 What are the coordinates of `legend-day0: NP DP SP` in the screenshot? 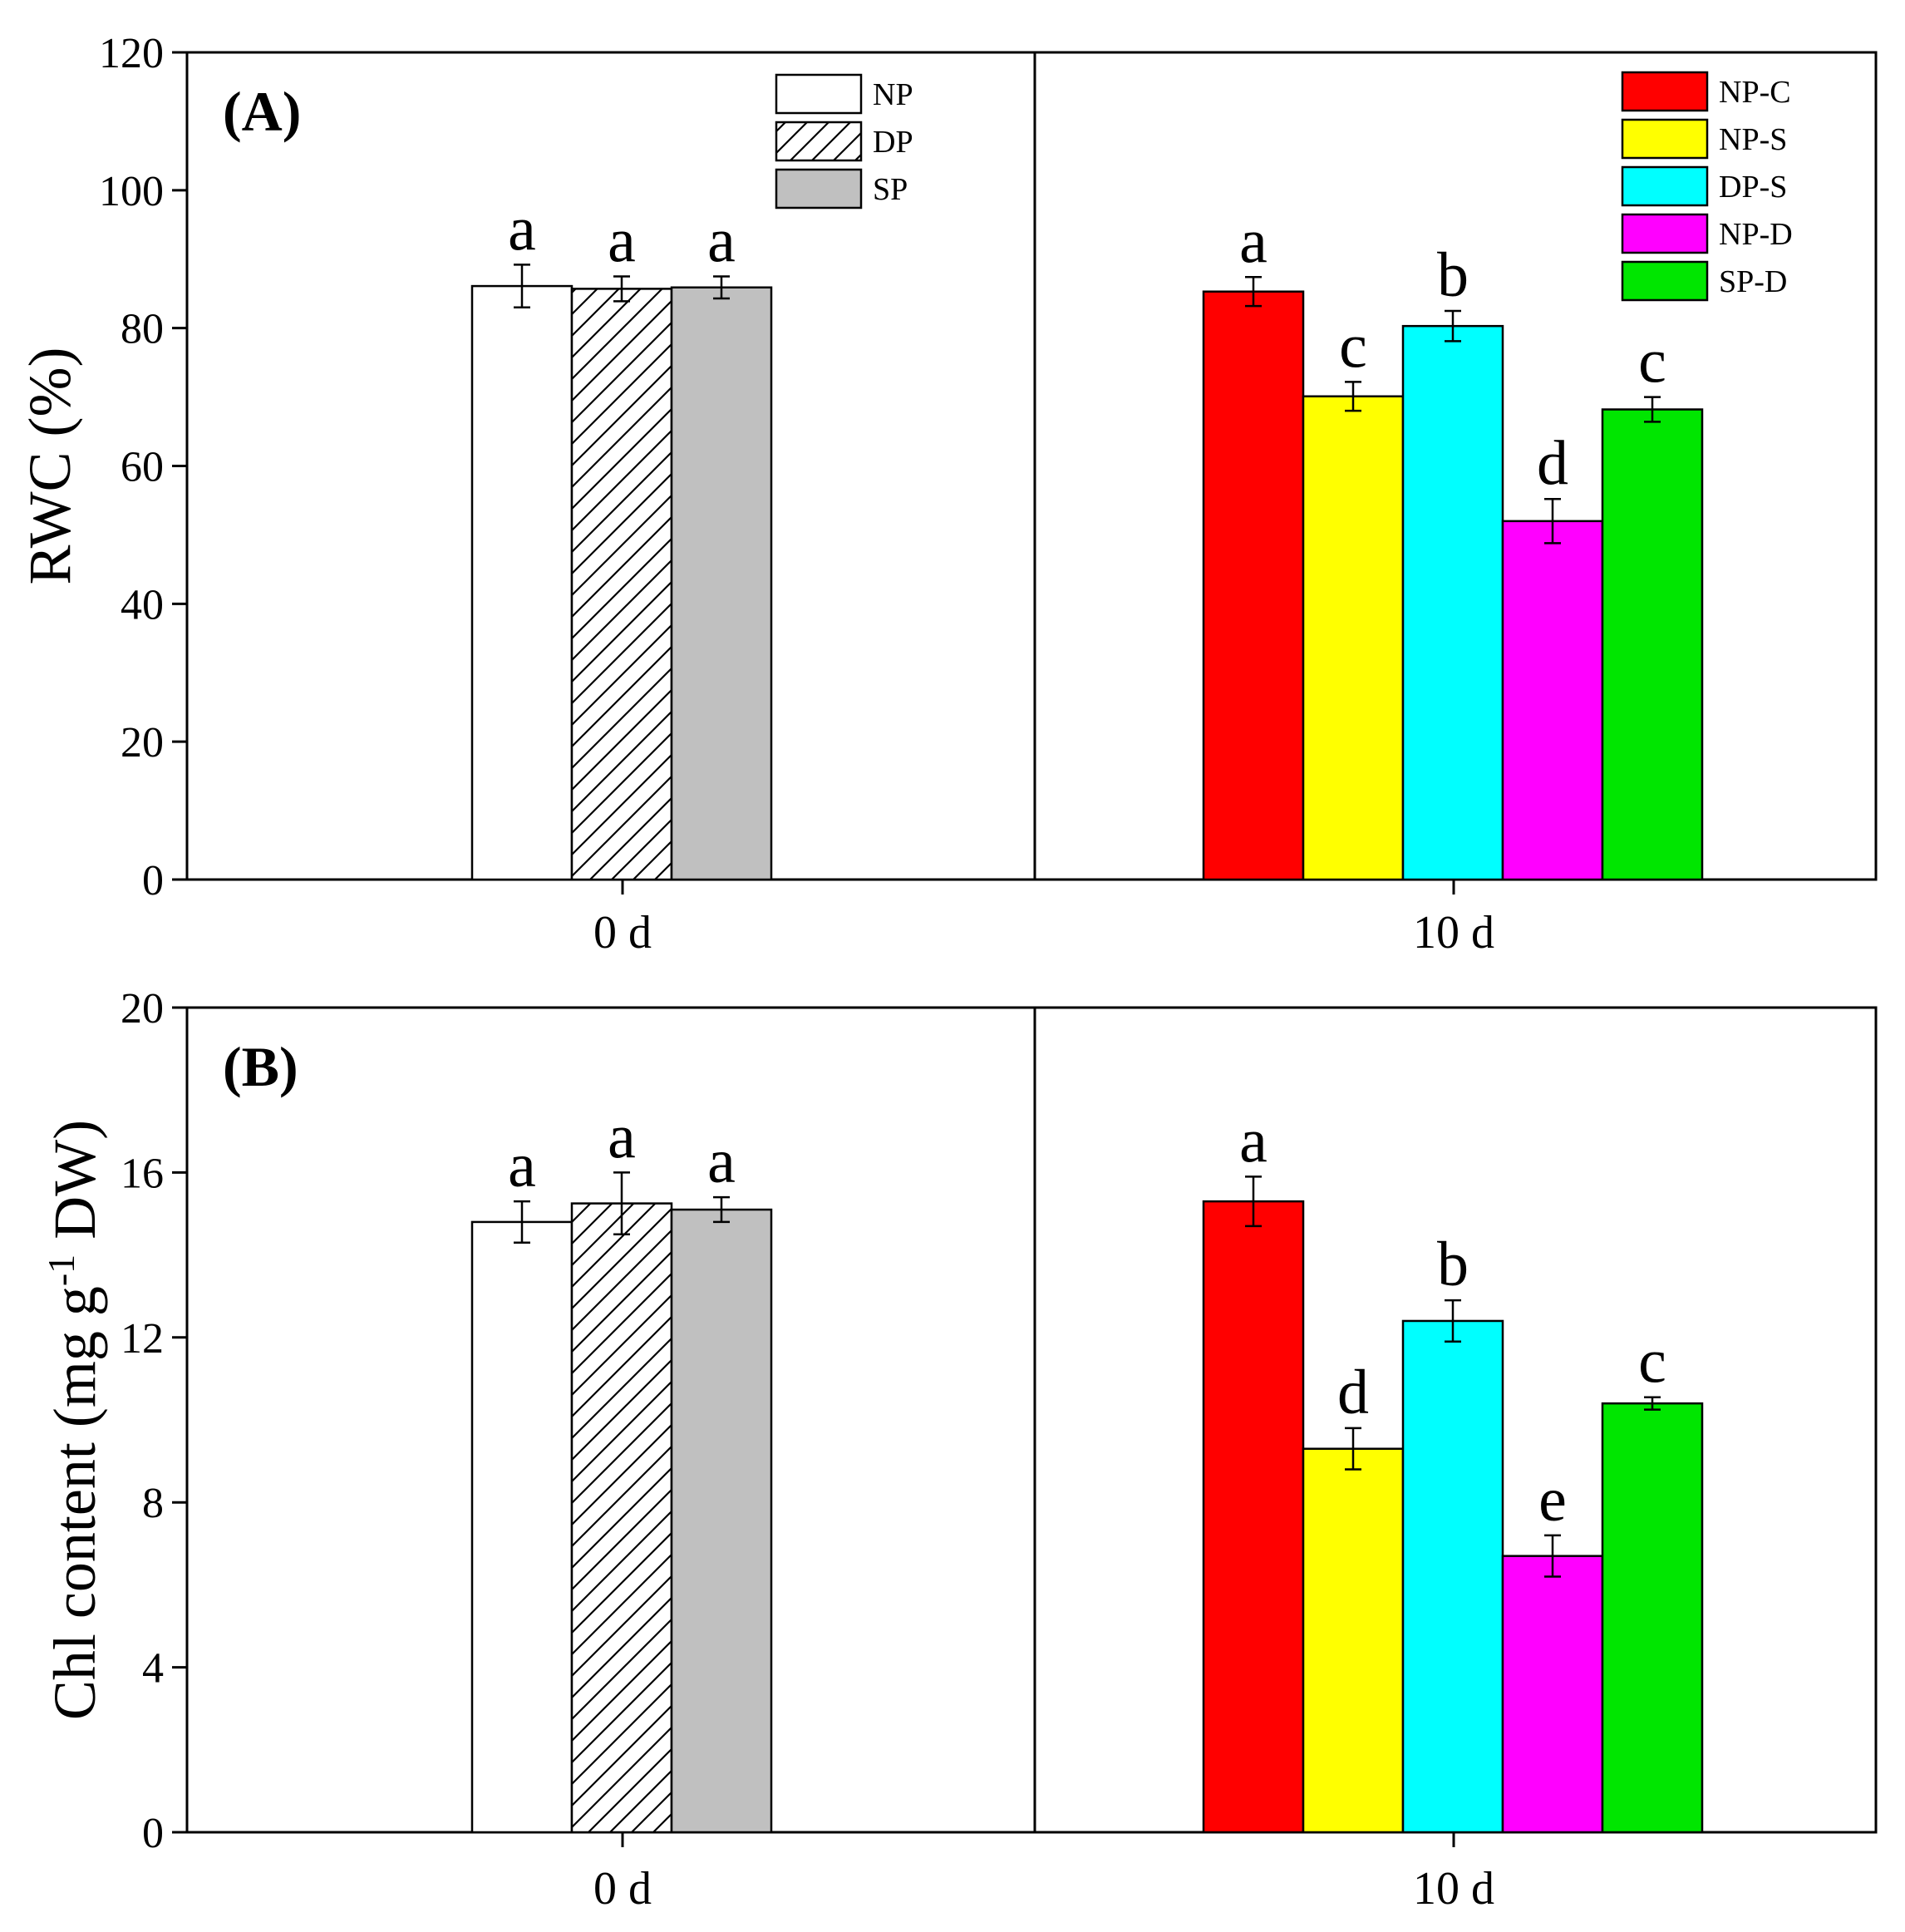 It's located at (844, 141).